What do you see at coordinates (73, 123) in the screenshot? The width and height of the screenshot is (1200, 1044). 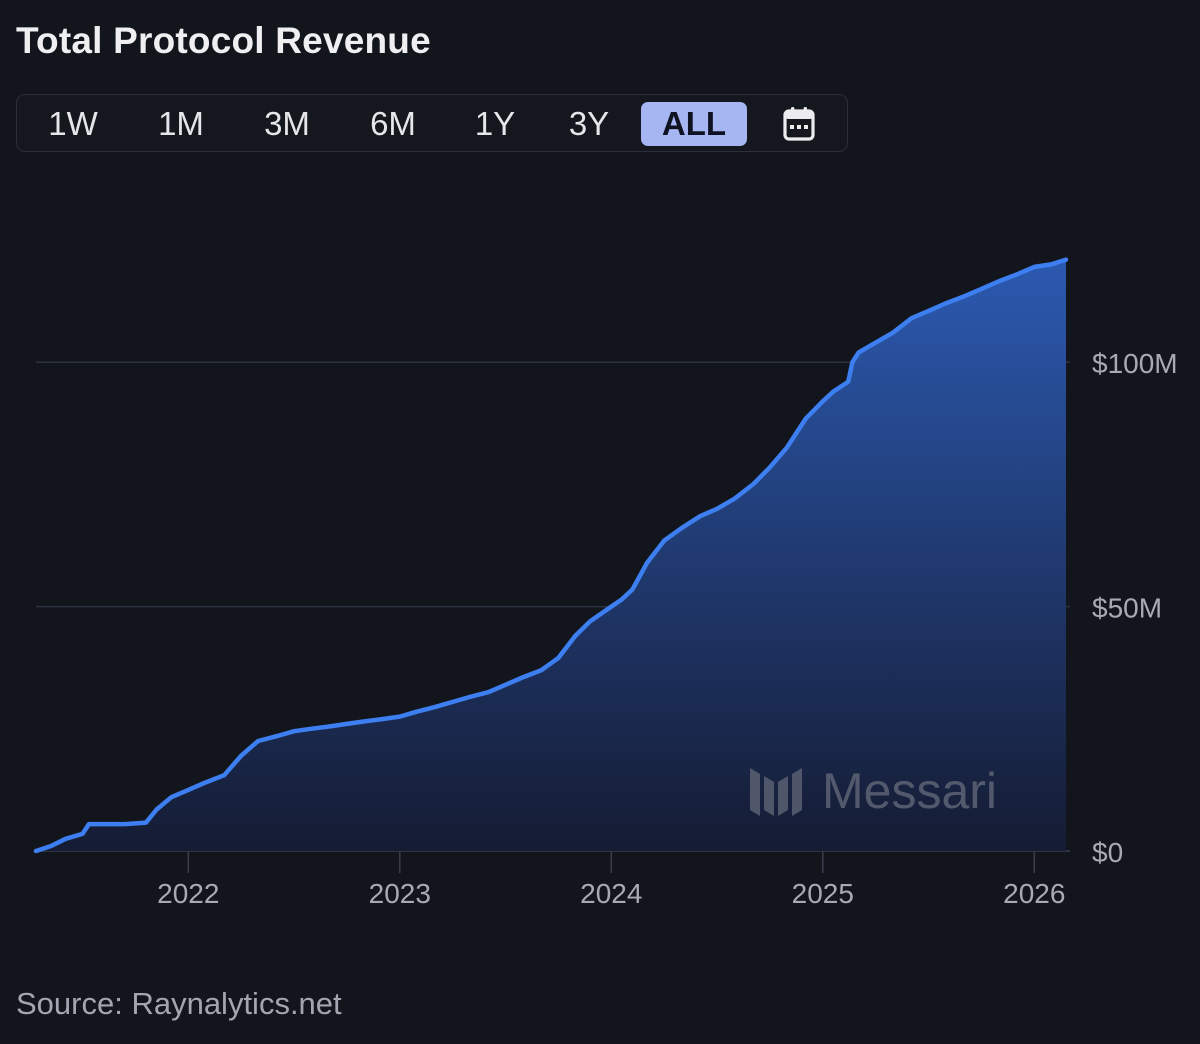 I see `range-button-1w: 1W` at bounding box center [73, 123].